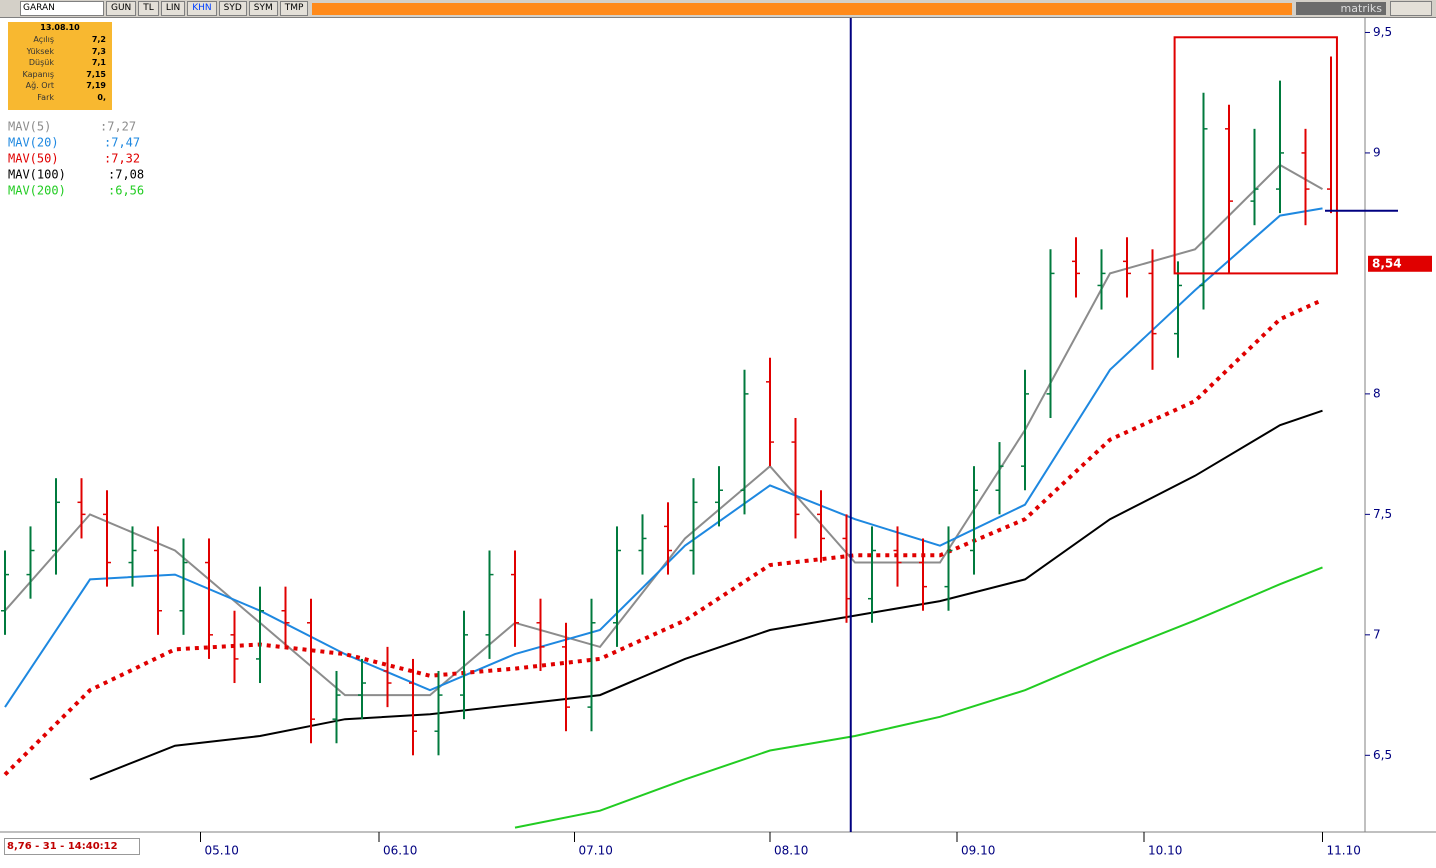  I want to click on toolbar-button: LIN, so click(173, 8).